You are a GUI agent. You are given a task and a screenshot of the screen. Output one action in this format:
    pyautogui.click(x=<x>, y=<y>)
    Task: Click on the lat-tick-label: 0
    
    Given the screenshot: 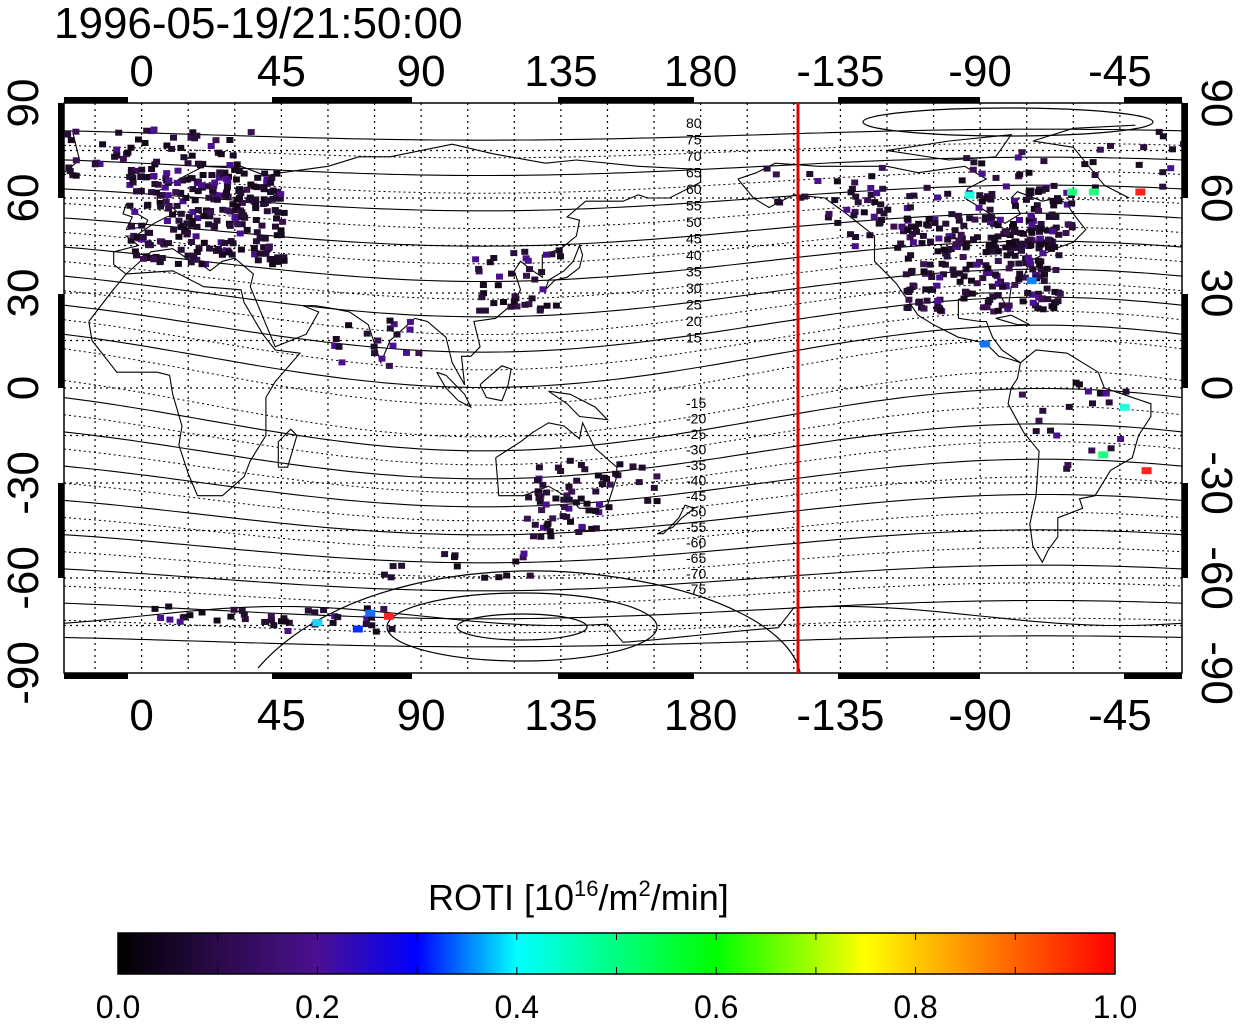 What is the action you would take?
    pyautogui.click(x=1216, y=388)
    